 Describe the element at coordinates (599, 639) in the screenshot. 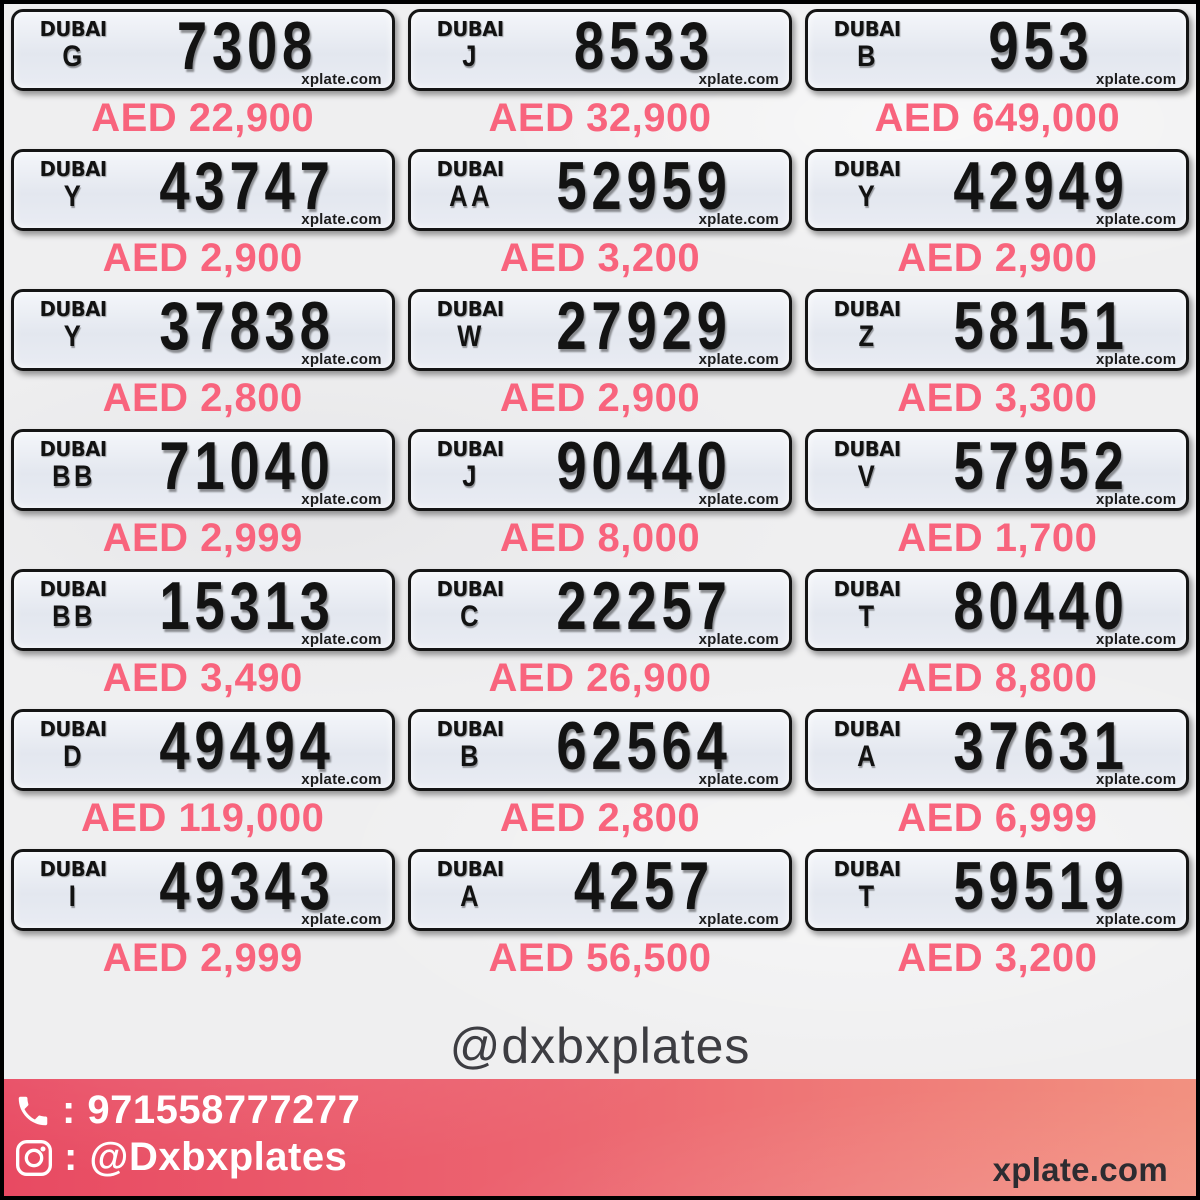

I see `plate-listing: DUBAI C 22257 xplate.com AED 26,900` at that location.